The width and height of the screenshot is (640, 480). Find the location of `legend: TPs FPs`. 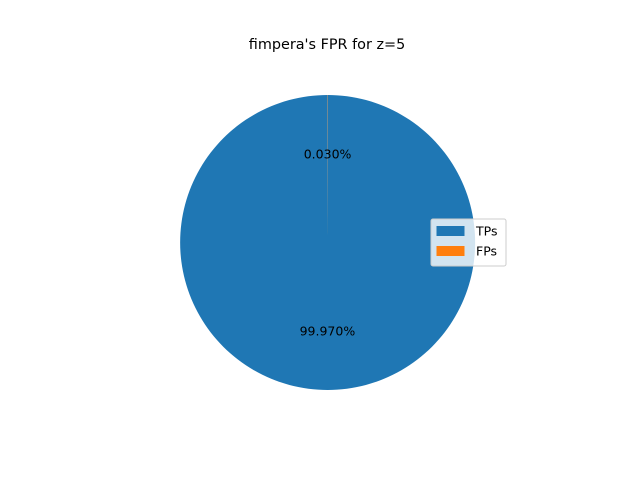

legend: TPs FPs is located at coordinates (468, 242).